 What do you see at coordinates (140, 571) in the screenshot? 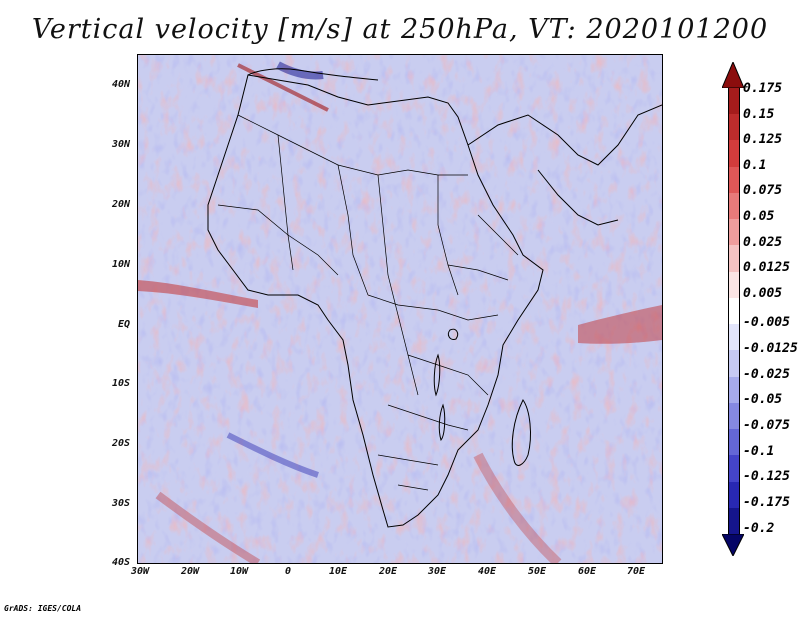
I see `lon-label-30w: 30W` at bounding box center [140, 571].